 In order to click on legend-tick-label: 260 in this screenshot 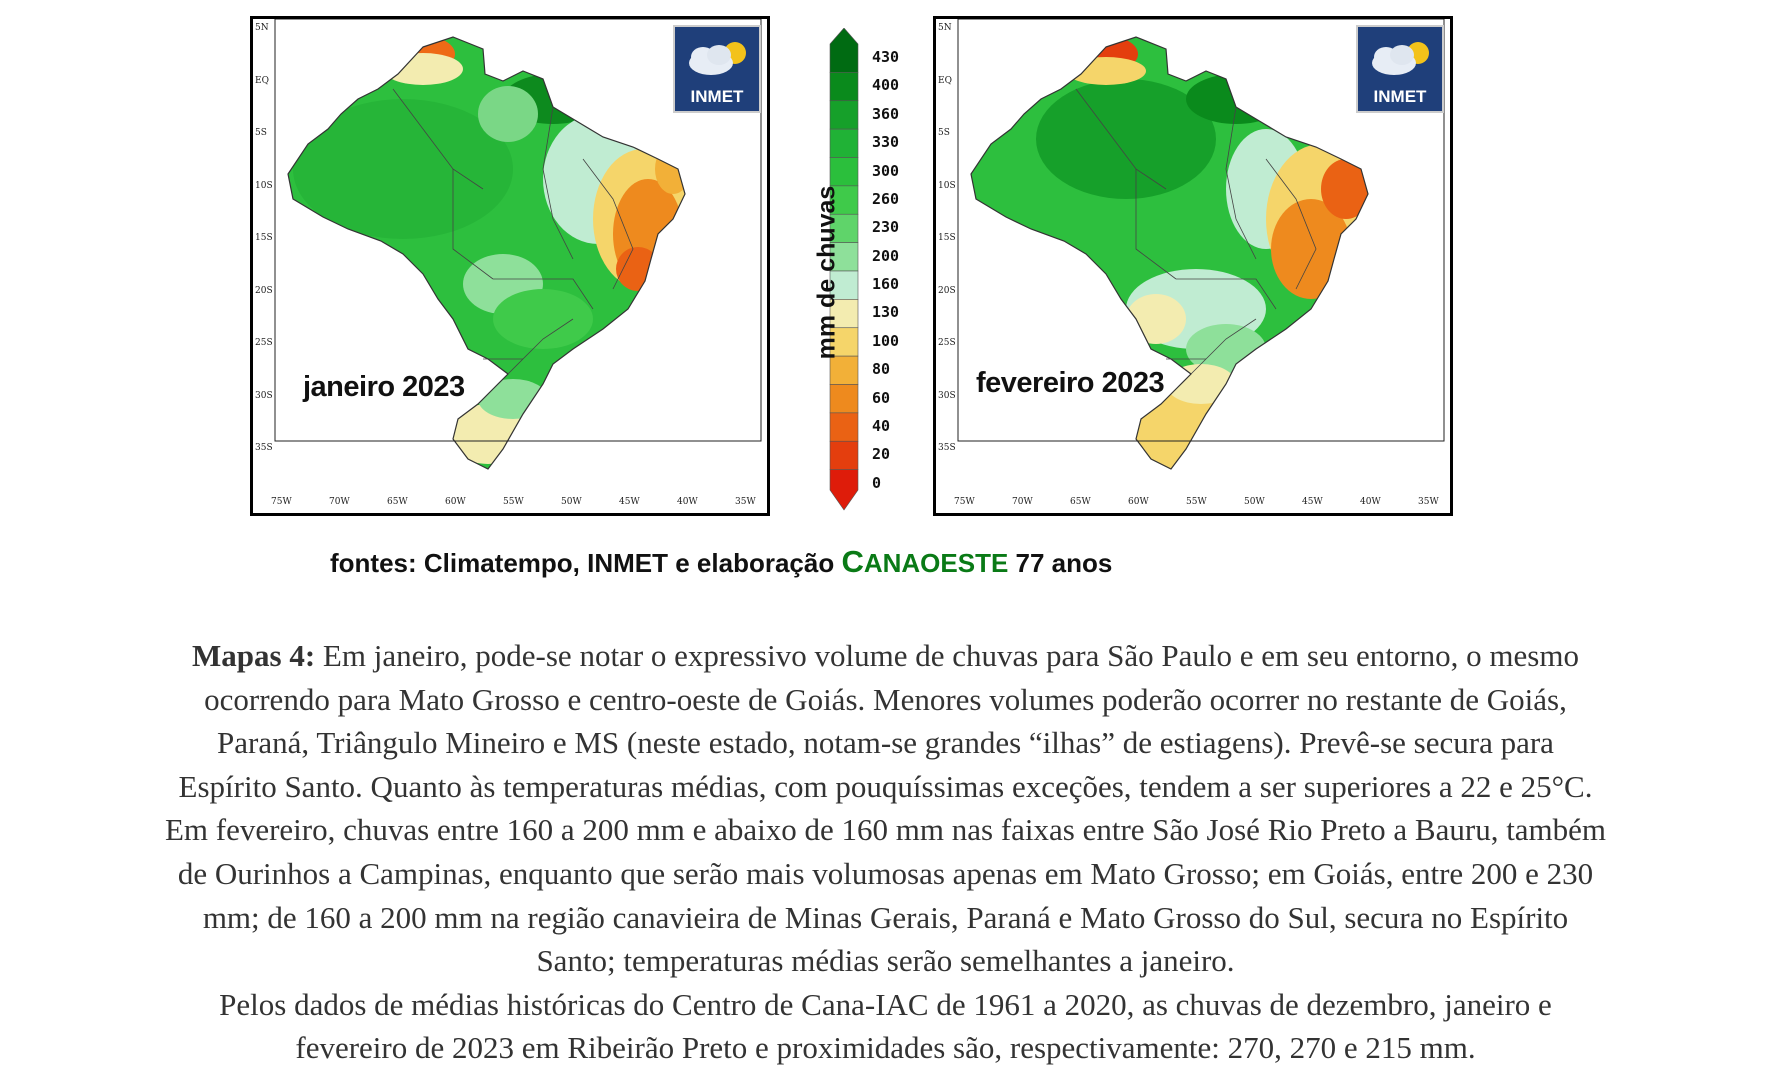, I will do `click(886, 198)`.